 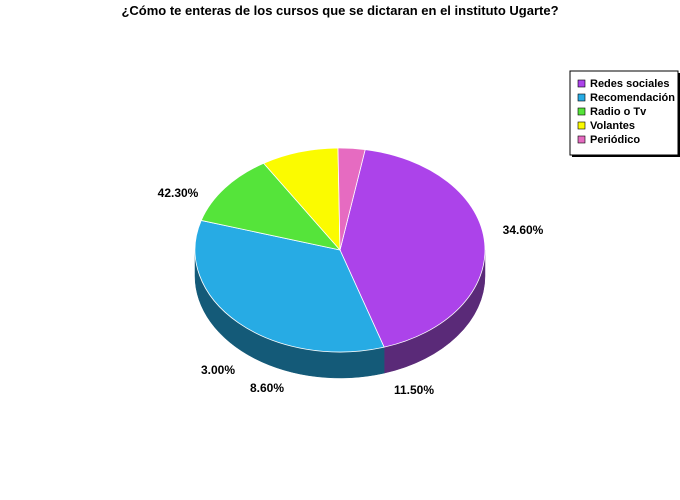 I want to click on legend-swatch-volantes, so click(x=581, y=125).